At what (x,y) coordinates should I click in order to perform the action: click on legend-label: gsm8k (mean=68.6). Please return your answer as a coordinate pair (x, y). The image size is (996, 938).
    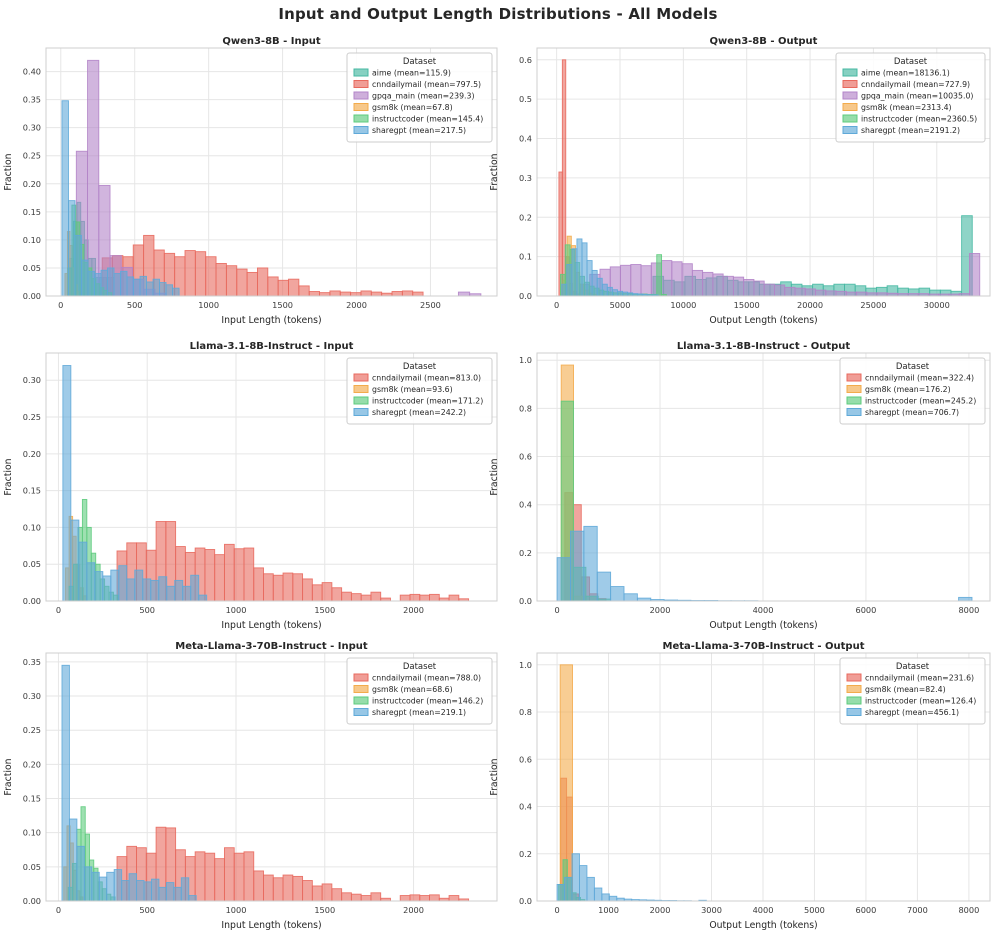
    Looking at the image, I should click on (412, 689).